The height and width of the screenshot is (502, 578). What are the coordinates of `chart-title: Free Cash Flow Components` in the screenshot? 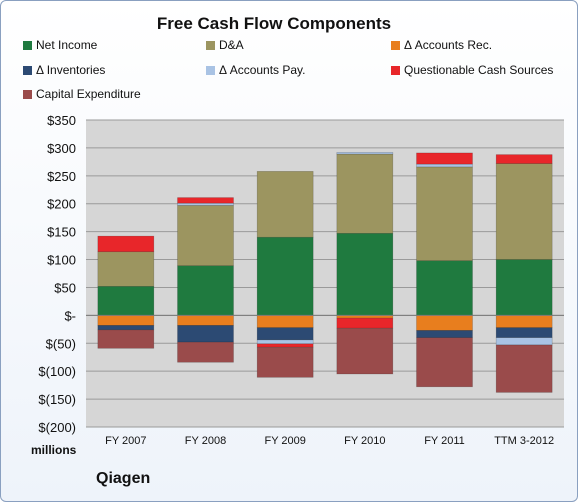 It's located at (274, 23).